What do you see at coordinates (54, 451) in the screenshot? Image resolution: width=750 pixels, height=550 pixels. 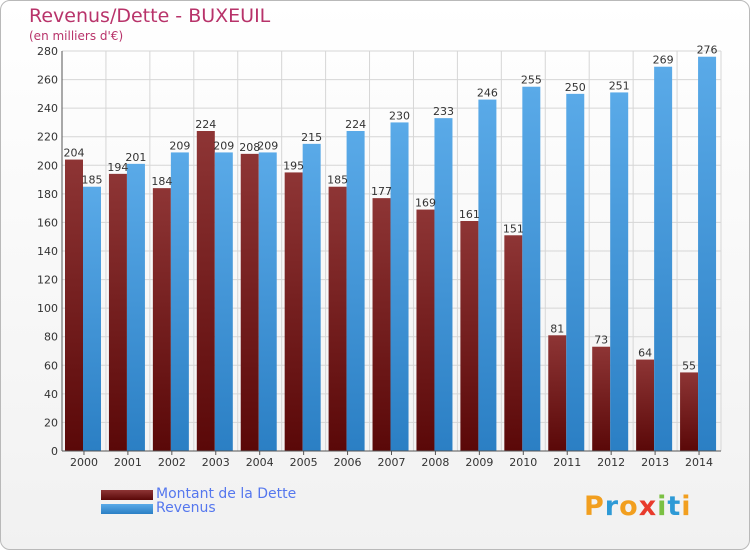 I see `y-tick-label: 0` at bounding box center [54, 451].